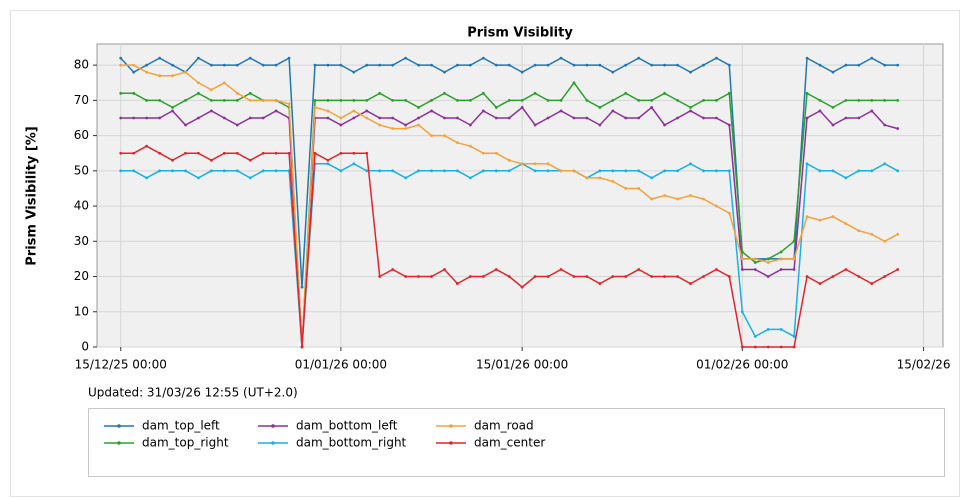 The height and width of the screenshot is (498, 961). What do you see at coordinates (347, 426) in the screenshot?
I see `legend-label: dam_bottom_left` at bounding box center [347, 426].